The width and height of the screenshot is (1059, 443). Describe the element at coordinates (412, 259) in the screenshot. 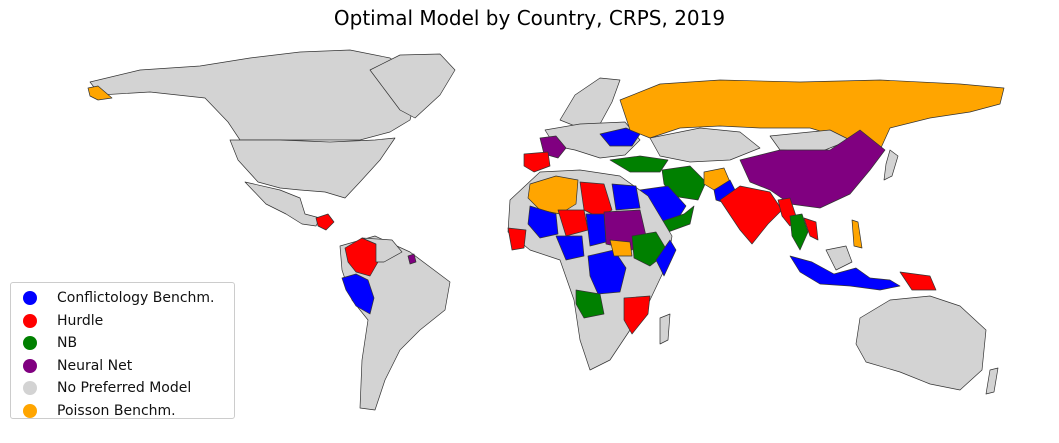

I see `country-guyana` at that location.